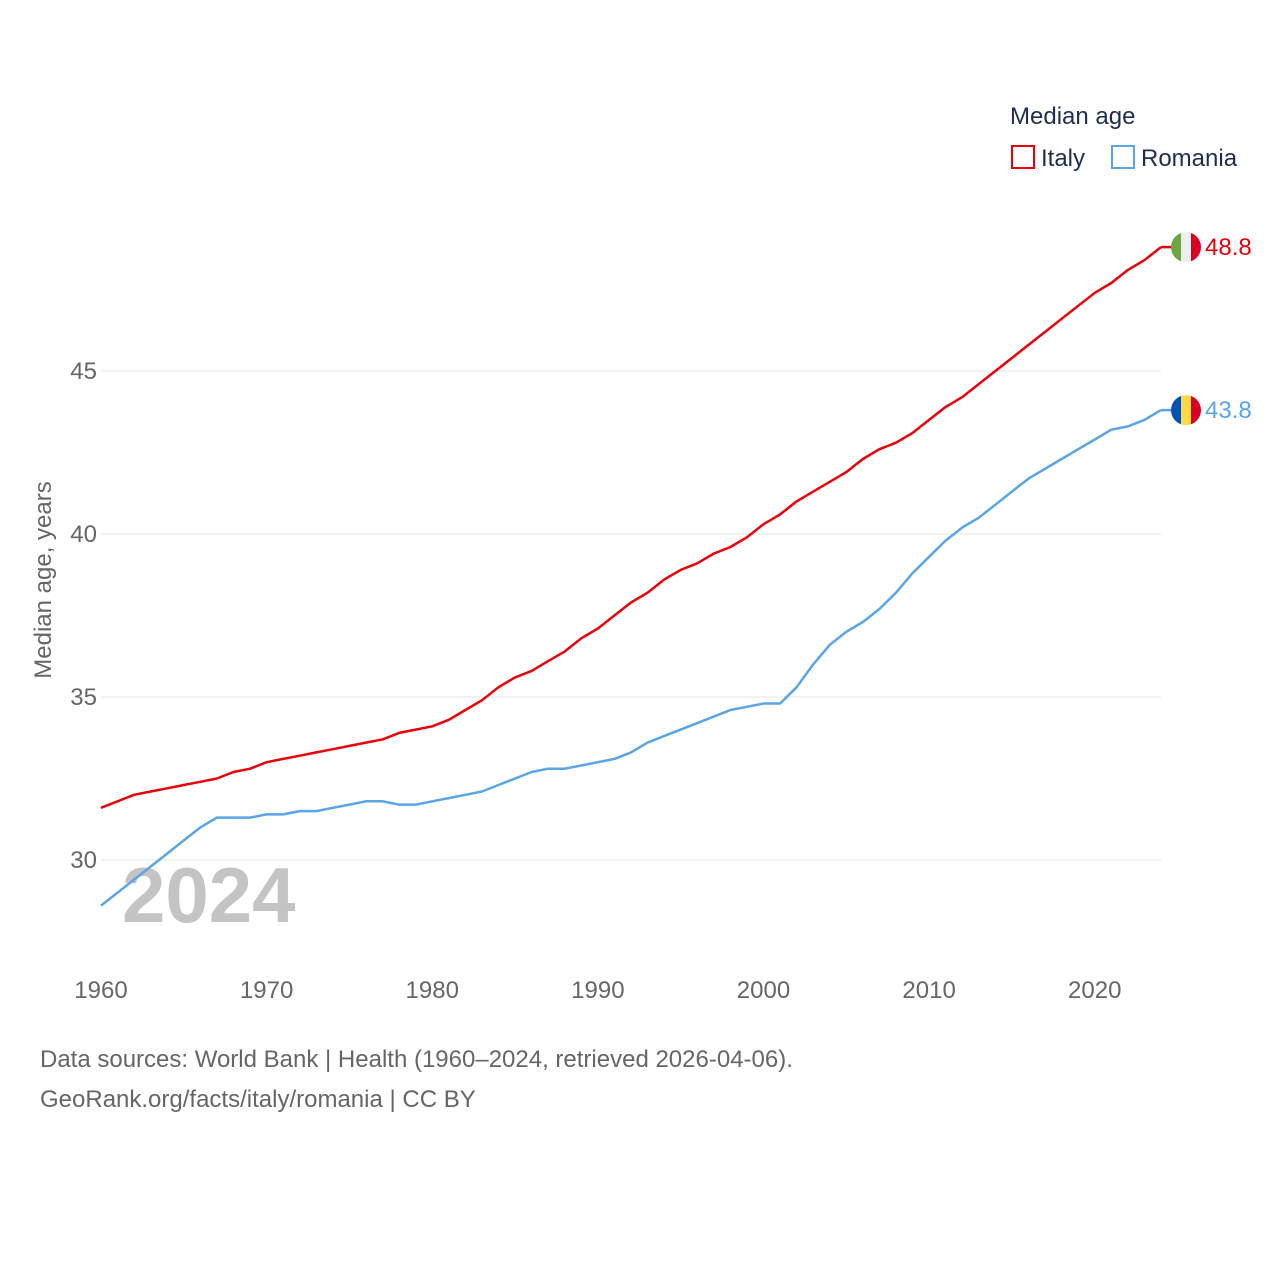  Describe the element at coordinates (258, 1099) in the screenshot. I see `credit-link: GeoRank.org/facts/italy/romania | CC BY` at that location.